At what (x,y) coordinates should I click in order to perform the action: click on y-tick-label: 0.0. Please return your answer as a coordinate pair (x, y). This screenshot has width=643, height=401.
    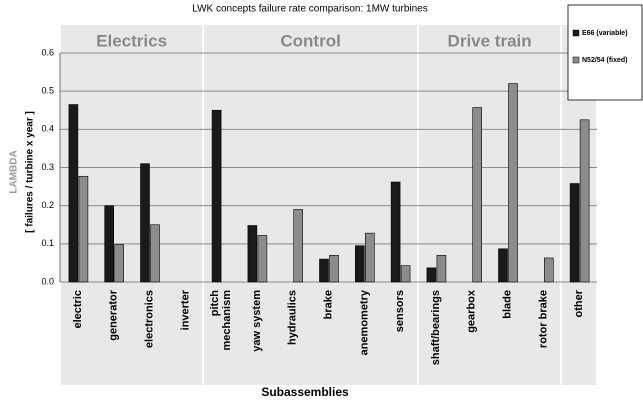
    Looking at the image, I should click on (47, 281).